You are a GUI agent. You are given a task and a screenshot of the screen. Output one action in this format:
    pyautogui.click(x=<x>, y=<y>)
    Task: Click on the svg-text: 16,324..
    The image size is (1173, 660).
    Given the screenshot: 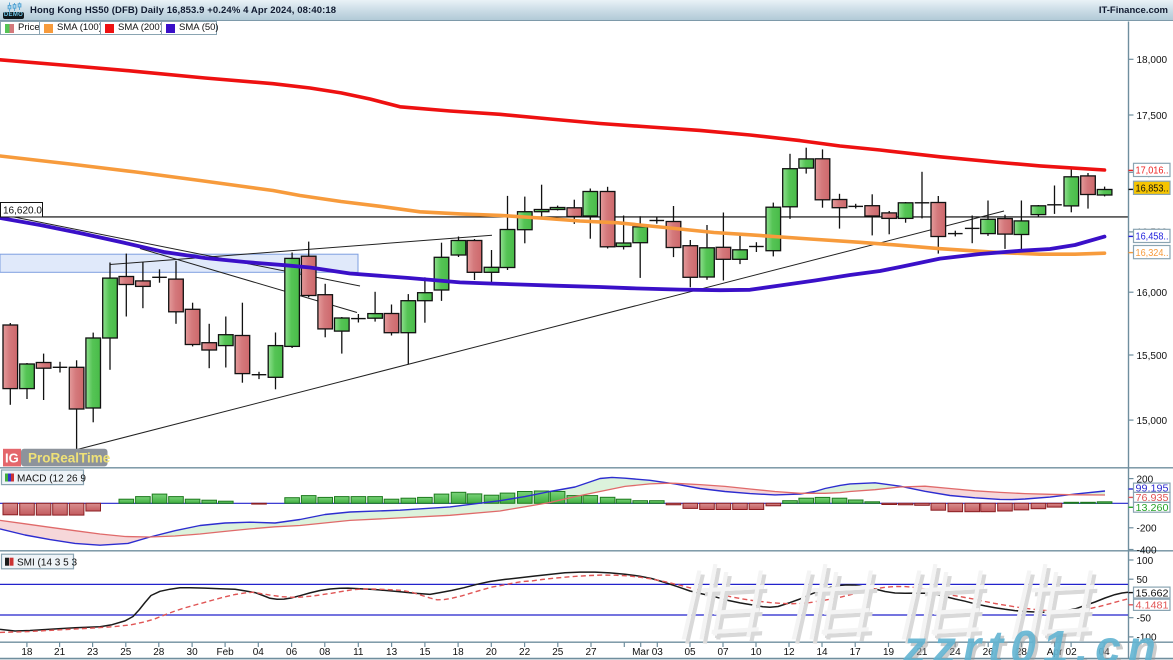 What is the action you would take?
    pyautogui.click(x=1152, y=253)
    